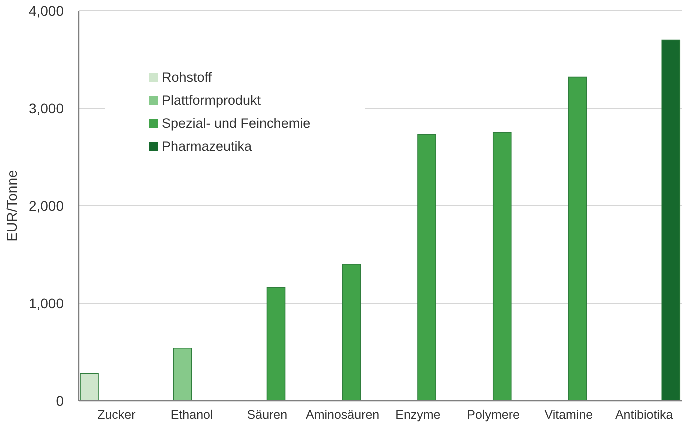  What do you see at coordinates (236, 123) in the screenshot?
I see `legend-label: Spezial- und Feinchemie` at bounding box center [236, 123].